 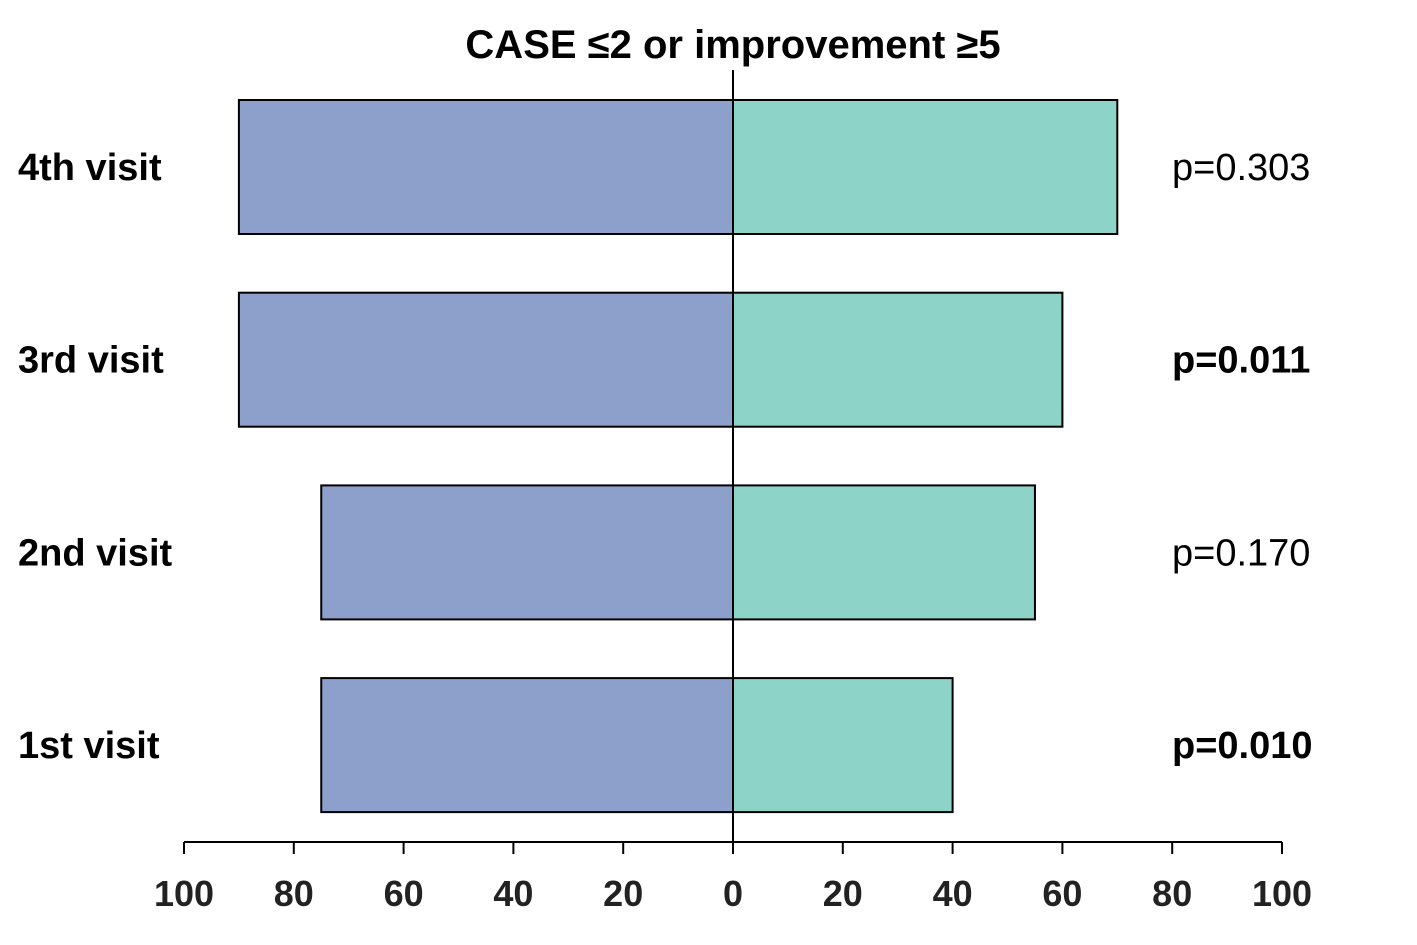 I want to click on category-label: 3rd visit, so click(x=91, y=361).